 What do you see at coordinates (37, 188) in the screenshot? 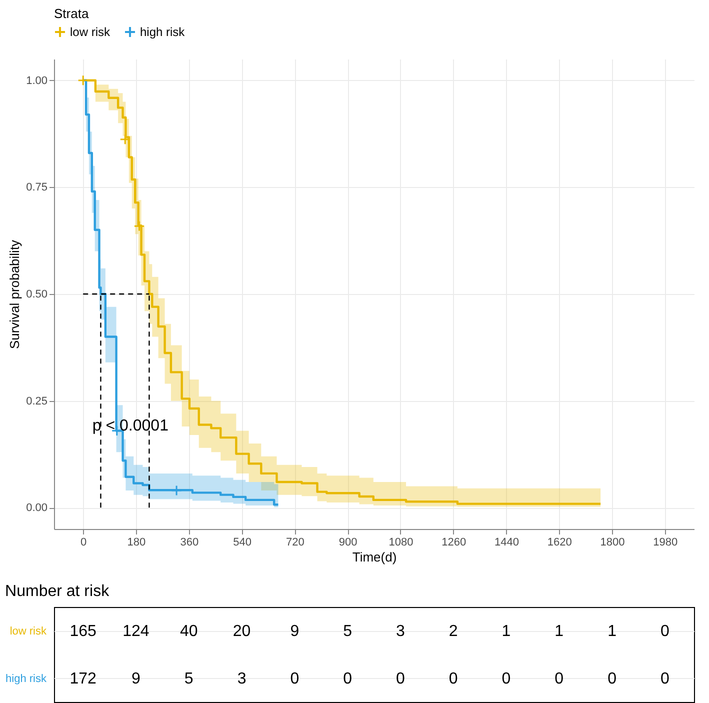
I see `y-tick-label: 0.75` at bounding box center [37, 188].